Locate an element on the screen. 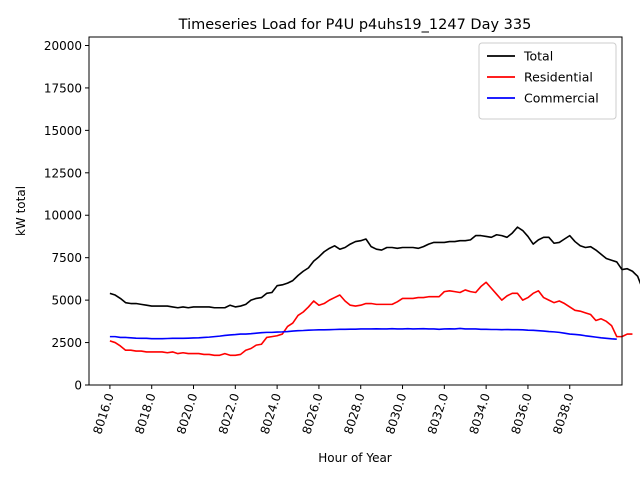 The height and width of the screenshot is (480, 640). y-tick-label: 7500 is located at coordinates (66, 258).